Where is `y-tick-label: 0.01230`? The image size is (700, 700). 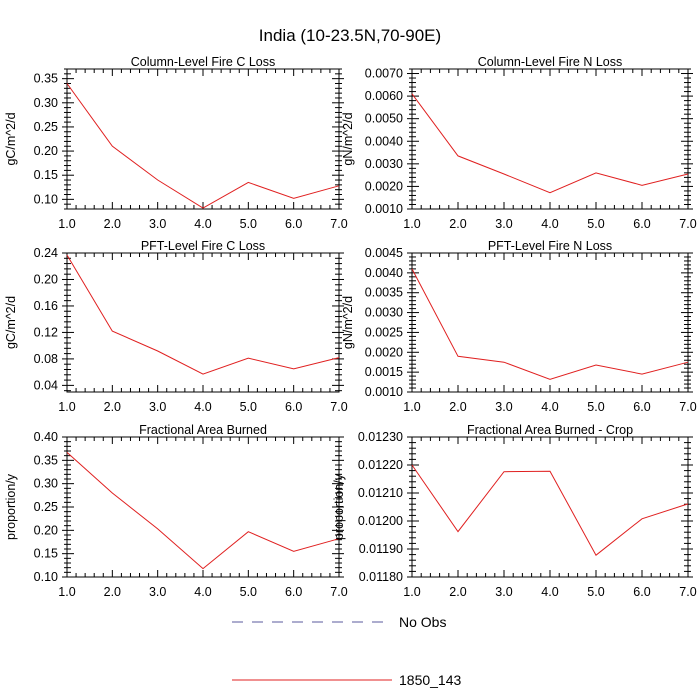 y-tick-label: 0.01230 is located at coordinates (380, 437).